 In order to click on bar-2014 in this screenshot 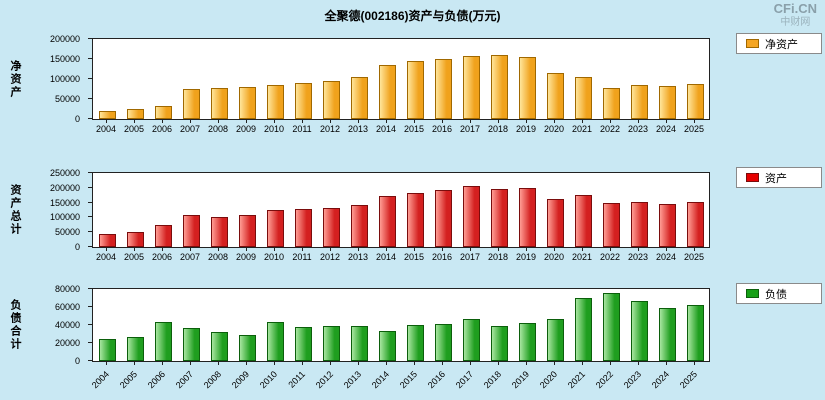, I will do `click(387, 221)`.